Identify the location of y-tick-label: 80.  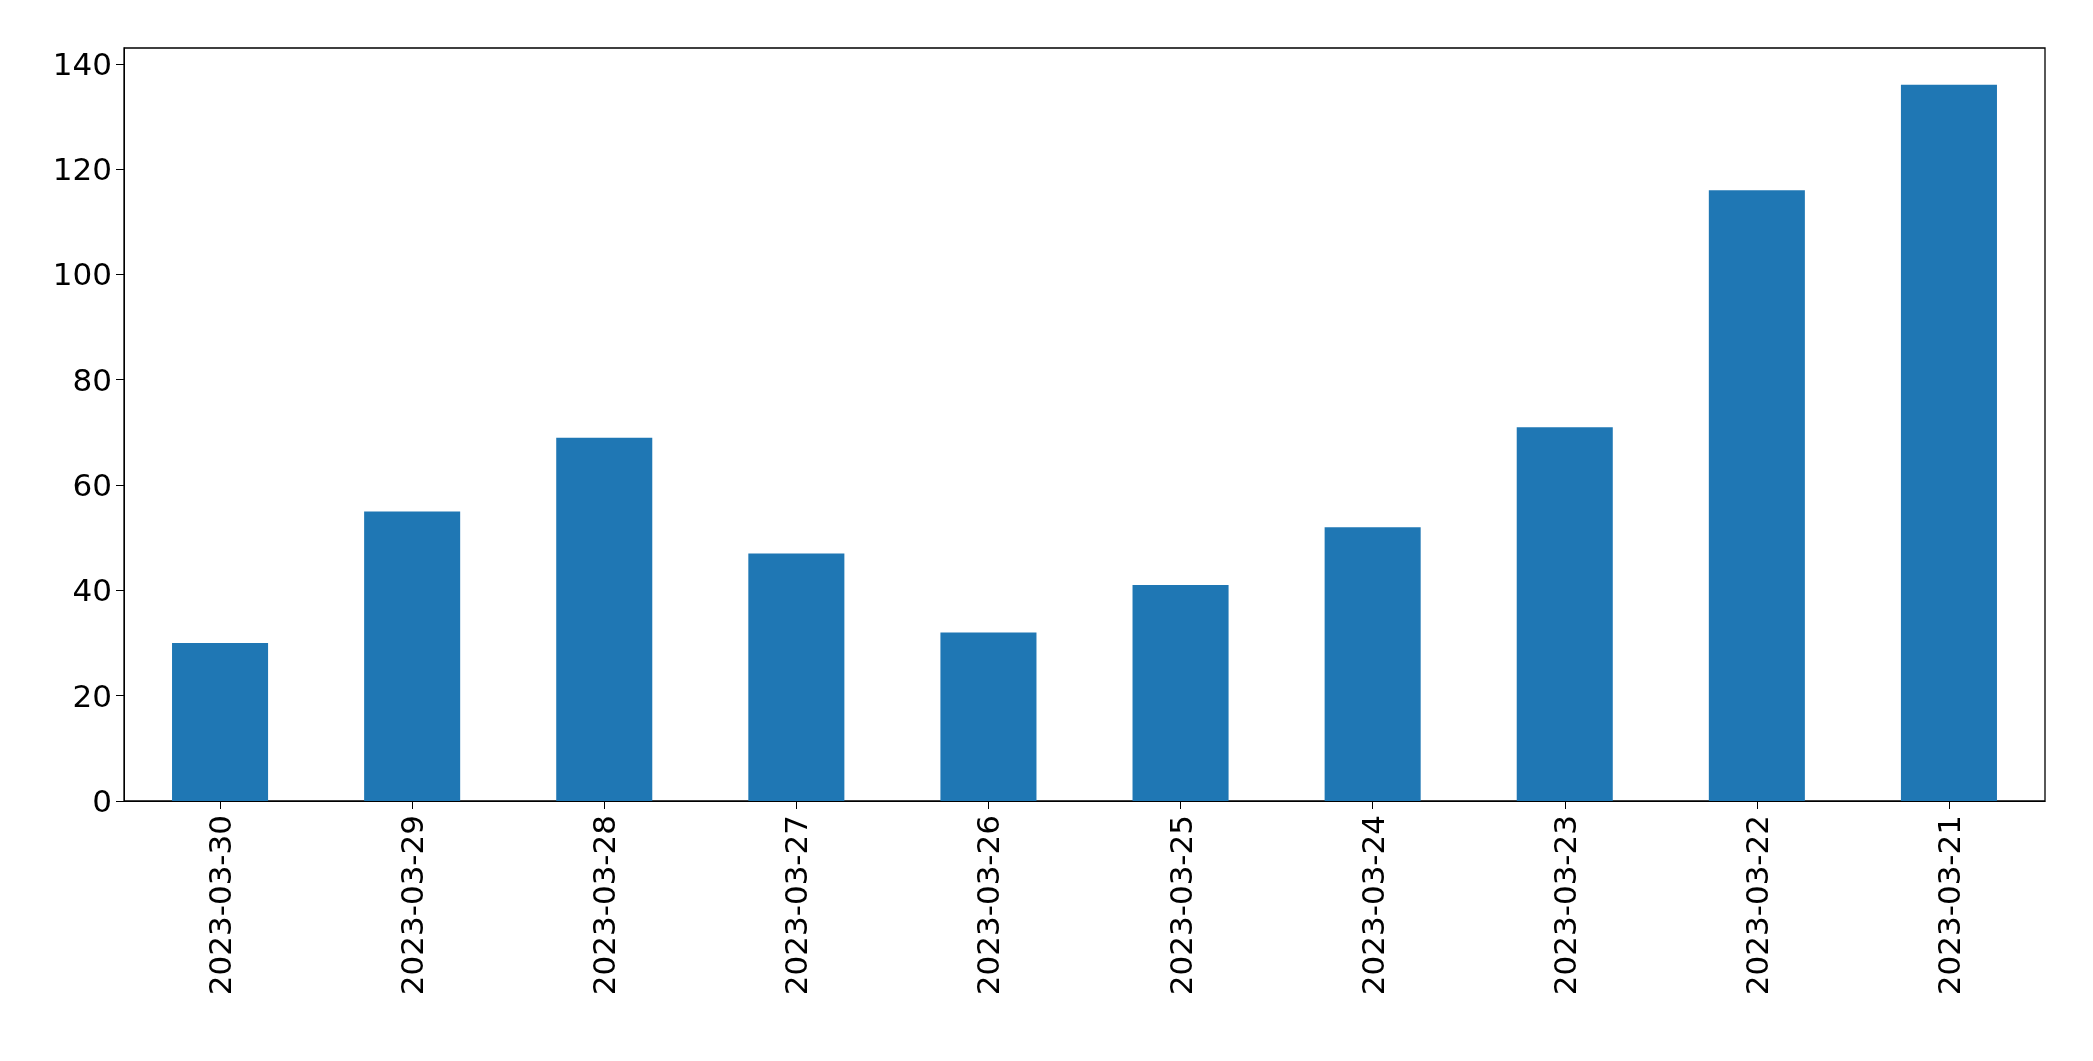
(92, 379).